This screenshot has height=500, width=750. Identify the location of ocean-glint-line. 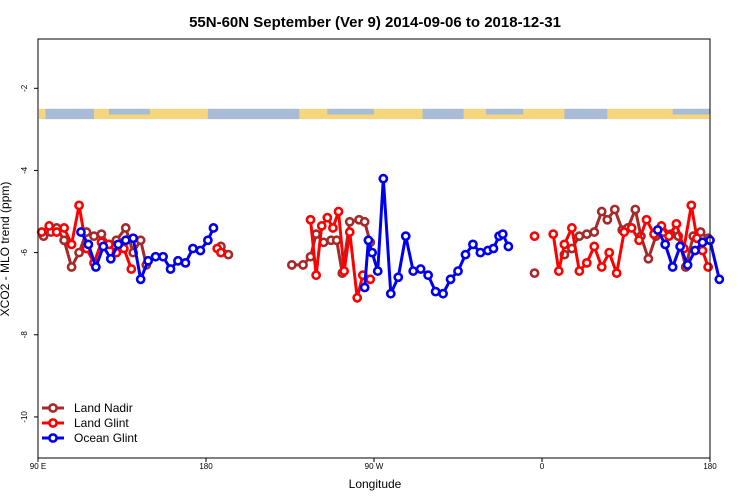
(436, 236).